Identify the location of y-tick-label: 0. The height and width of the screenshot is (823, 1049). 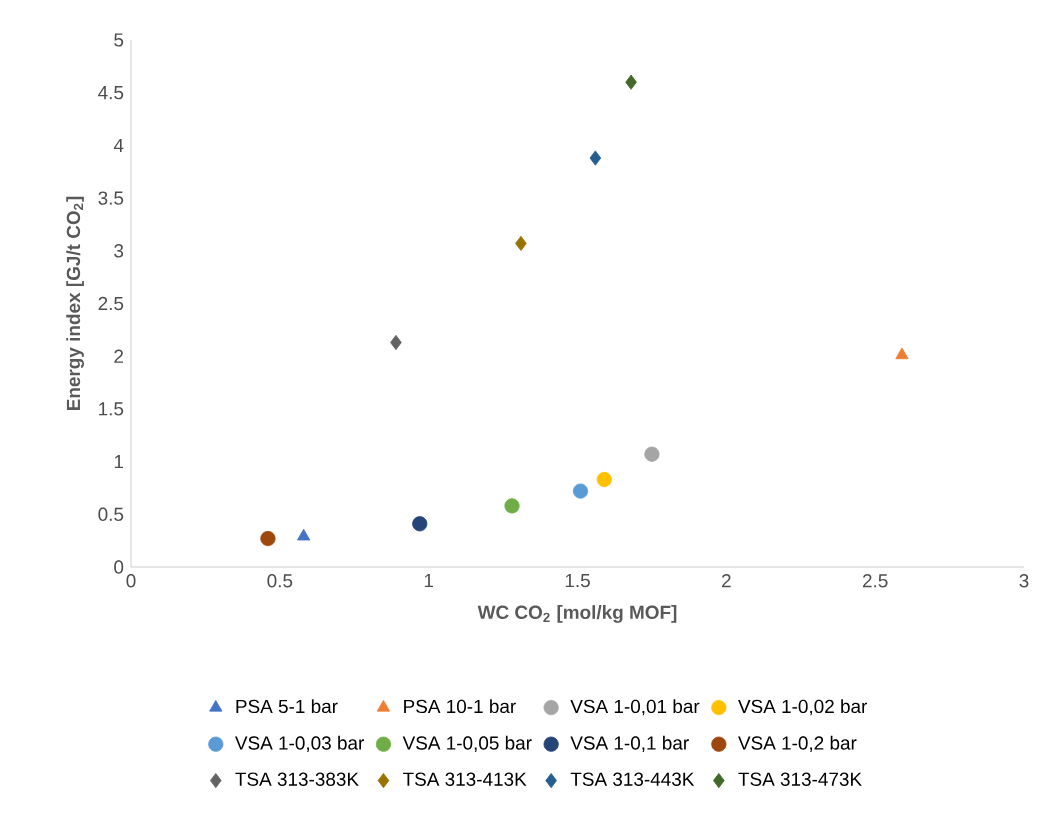
(119, 567).